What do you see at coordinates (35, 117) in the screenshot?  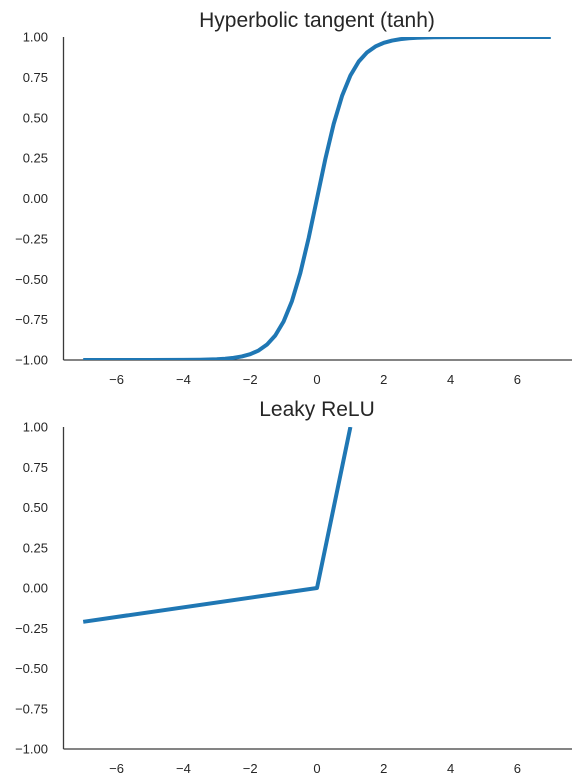 I see `tanh-y-tick-label: 0.50` at bounding box center [35, 117].